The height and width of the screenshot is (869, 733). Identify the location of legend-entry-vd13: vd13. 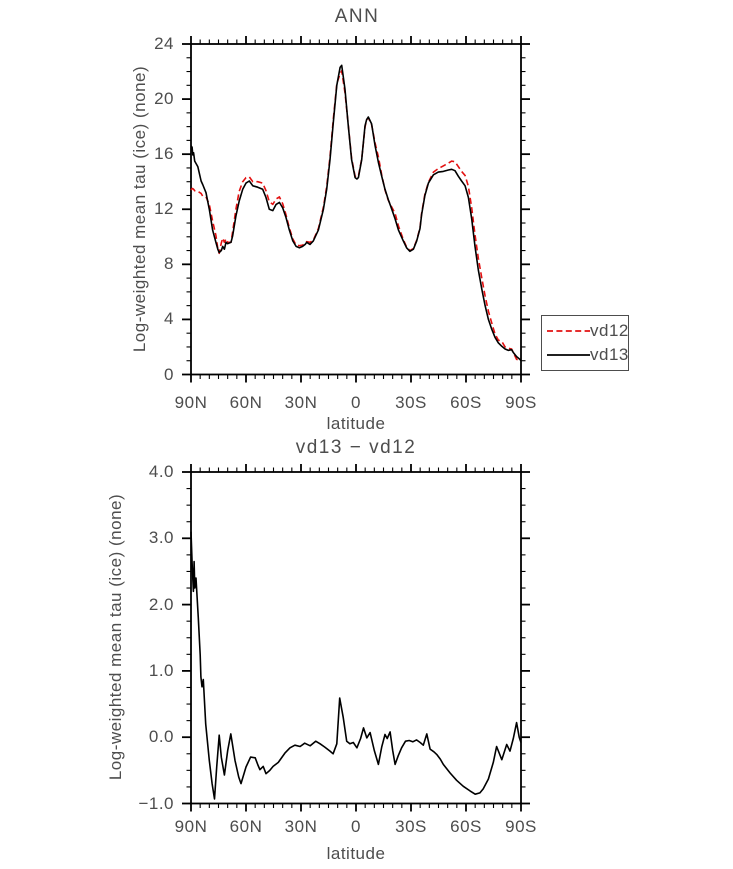
(587, 355).